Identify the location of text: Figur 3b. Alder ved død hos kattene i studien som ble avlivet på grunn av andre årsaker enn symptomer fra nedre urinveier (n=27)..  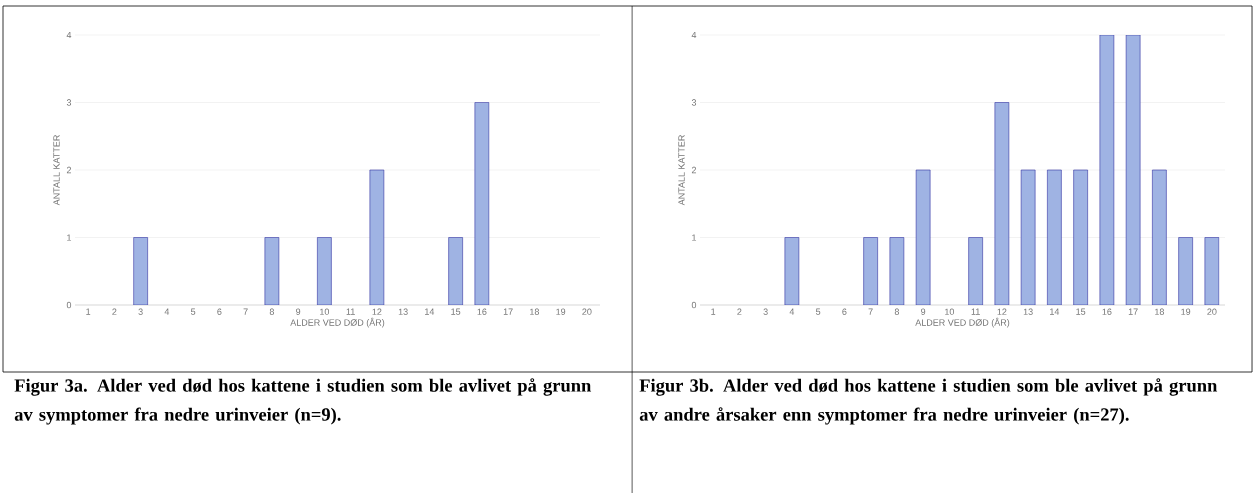
(928, 401).